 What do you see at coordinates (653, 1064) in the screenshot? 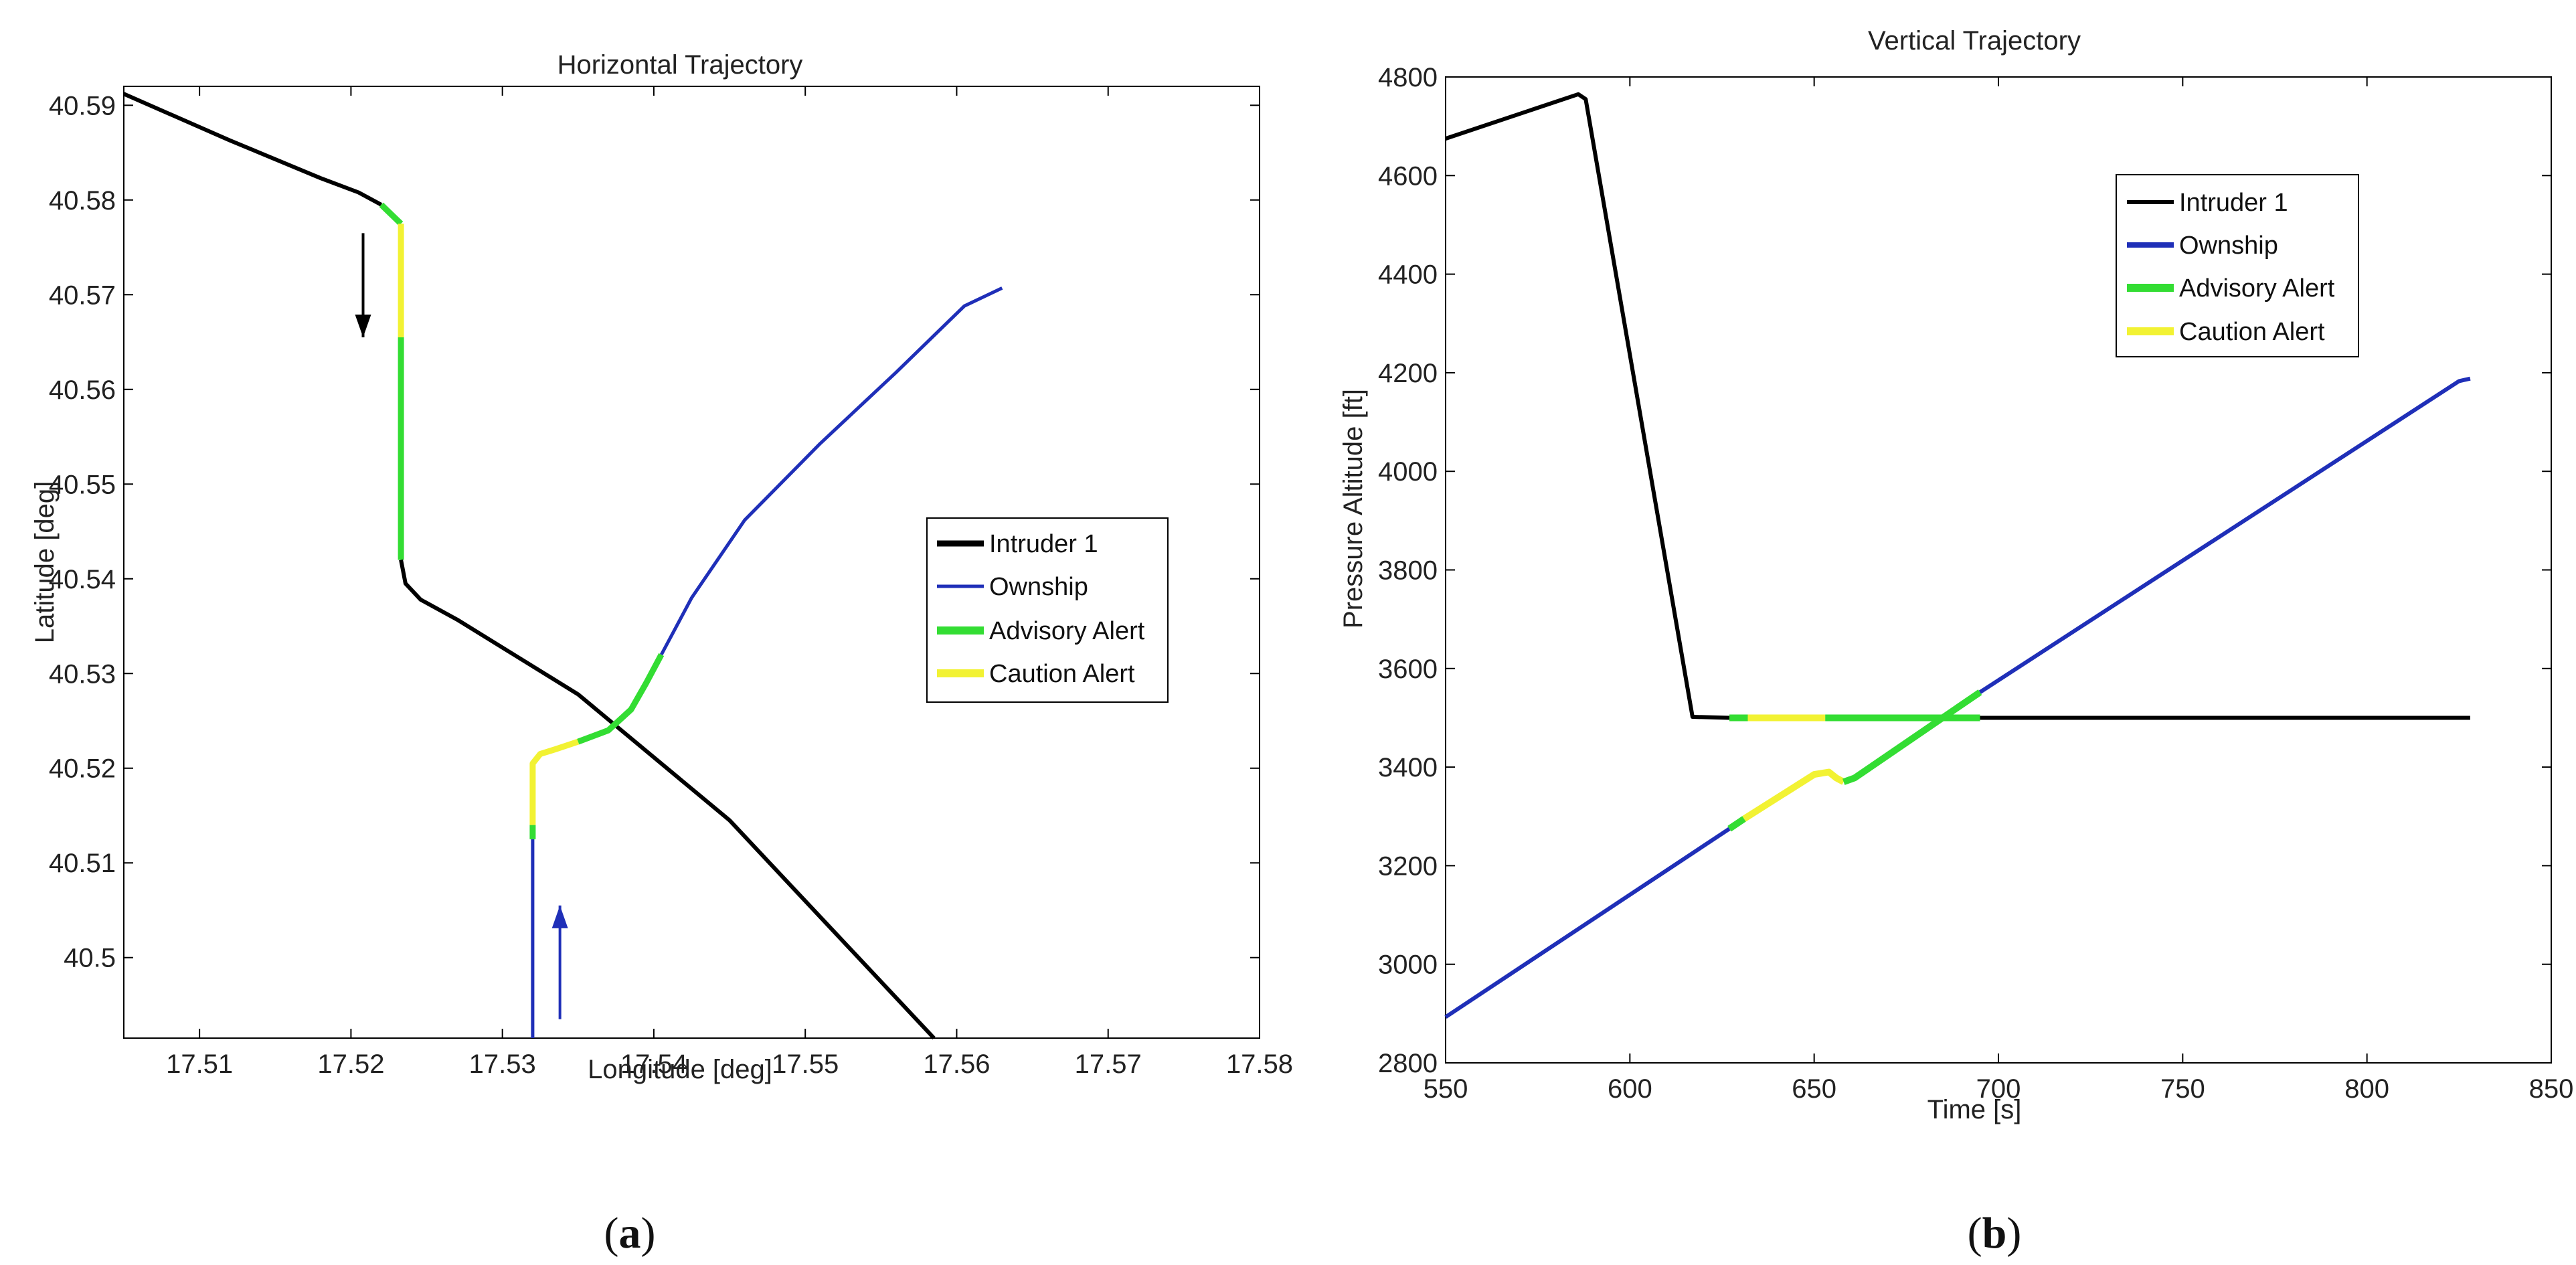
I see `x-tick-label: 17.54` at bounding box center [653, 1064].